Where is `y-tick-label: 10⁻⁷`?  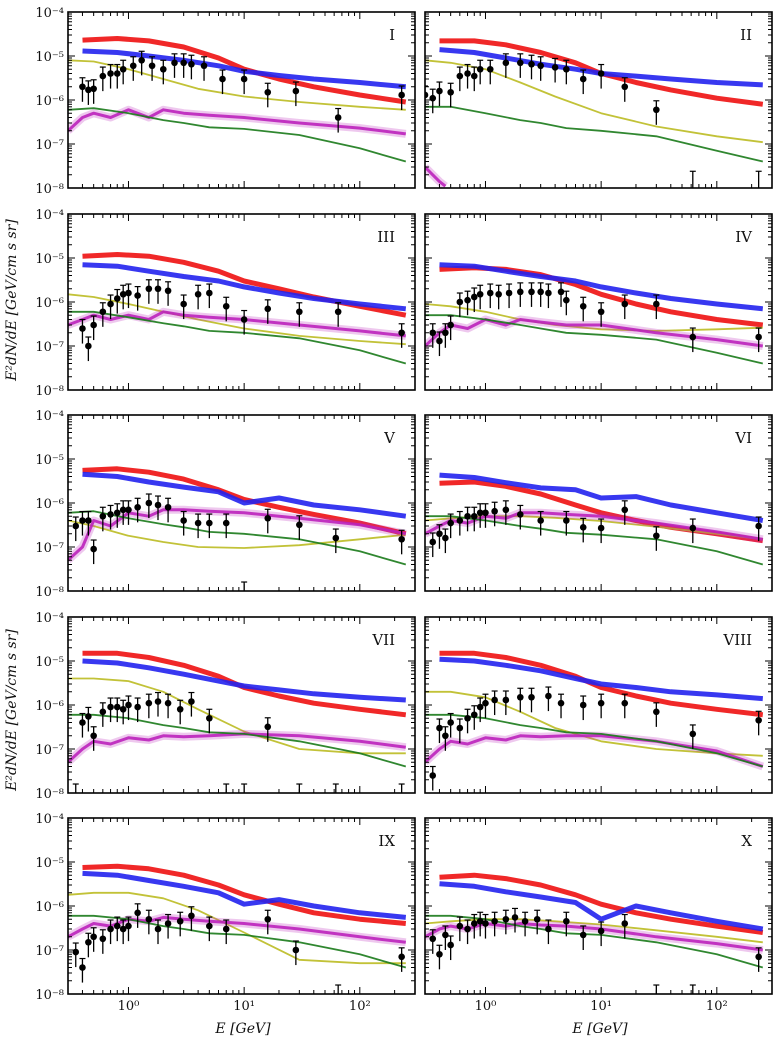 y-tick-label: 10⁻⁷ is located at coordinates (49, 145).